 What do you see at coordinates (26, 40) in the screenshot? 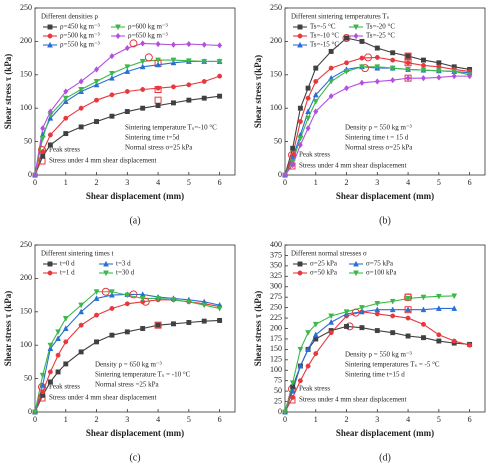
I see `y-tick-label: 200` at bounding box center [26, 40].